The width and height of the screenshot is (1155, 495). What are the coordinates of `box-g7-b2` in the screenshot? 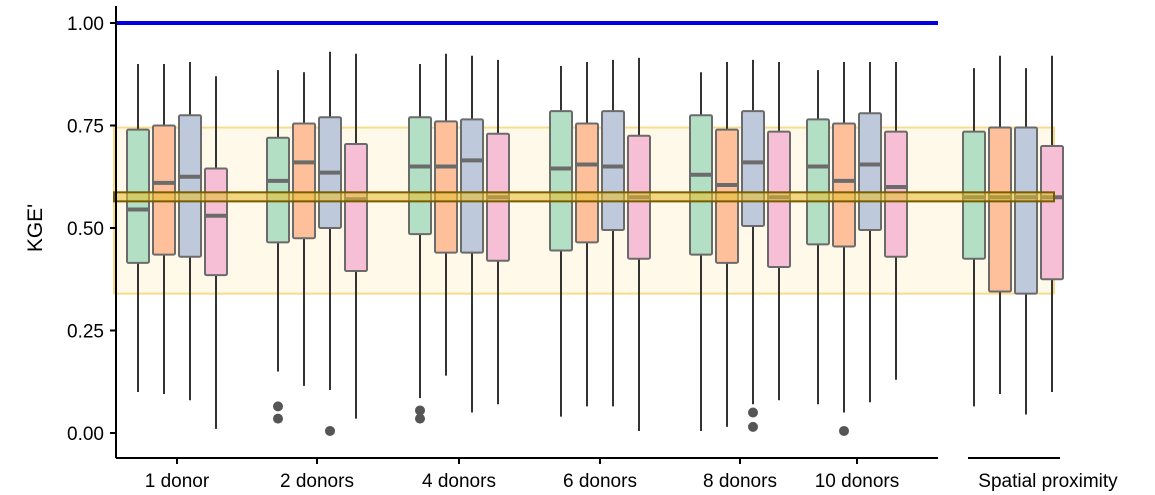 It's located at (1000, 209).